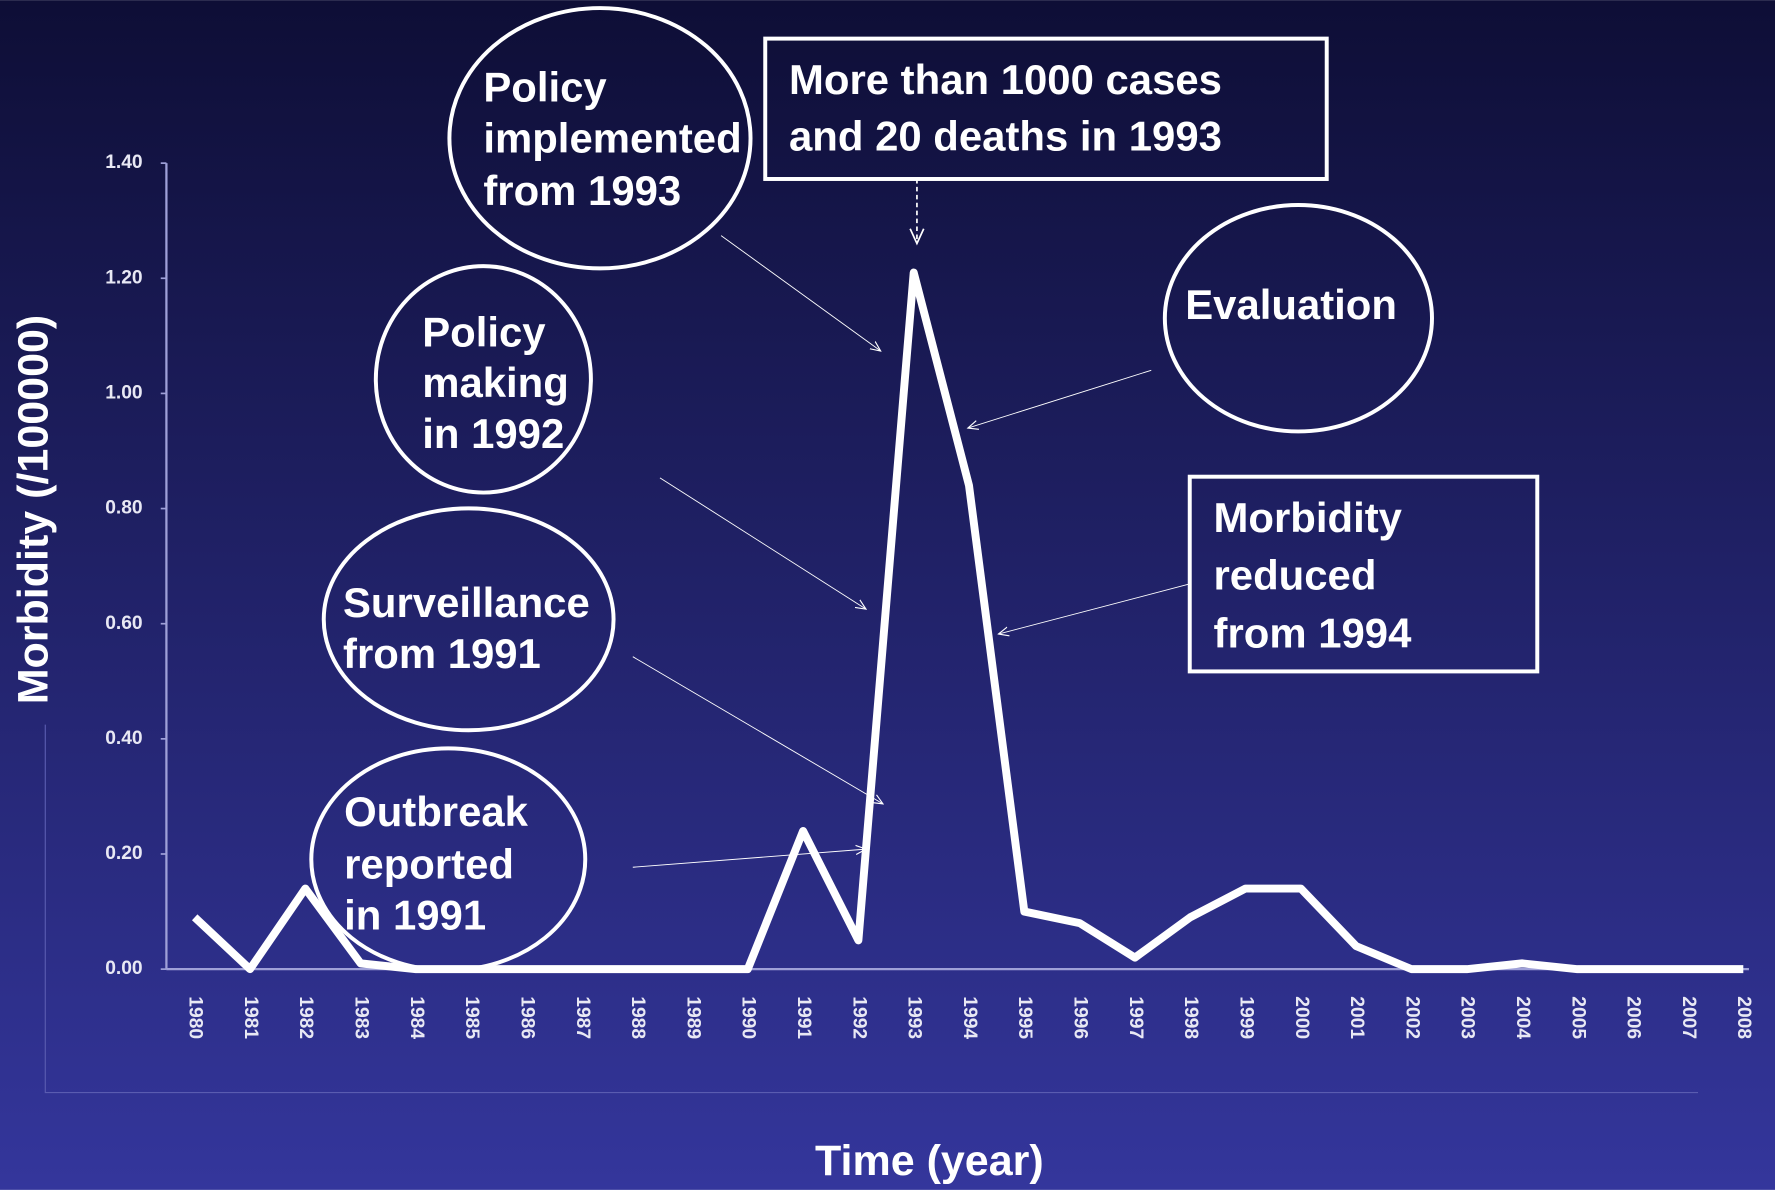 The width and height of the screenshot is (1775, 1190). I want to click on y-tick-label: 1.00, so click(123, 392).